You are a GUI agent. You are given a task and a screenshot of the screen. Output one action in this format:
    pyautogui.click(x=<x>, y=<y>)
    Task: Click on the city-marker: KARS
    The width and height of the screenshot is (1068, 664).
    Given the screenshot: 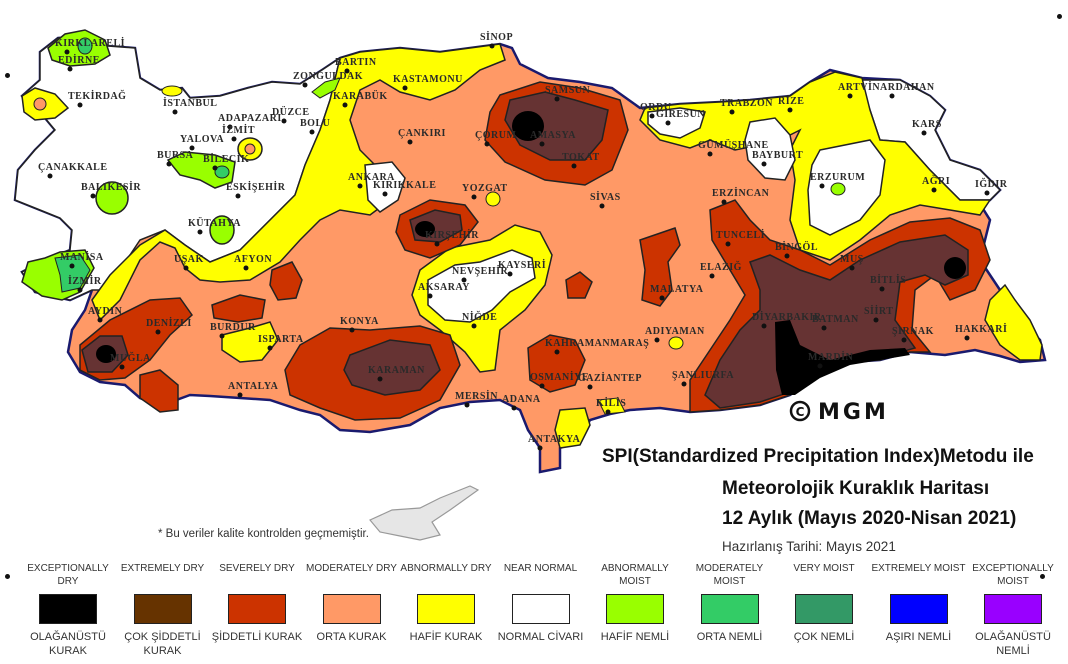 What is the action you would take?
    pyautogui.click(x=926, y=127)
    